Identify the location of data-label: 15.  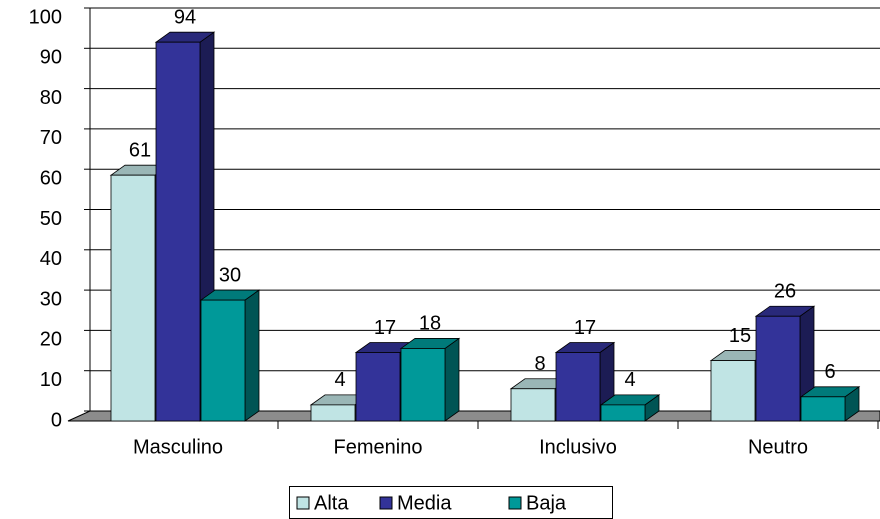
(740, 336).